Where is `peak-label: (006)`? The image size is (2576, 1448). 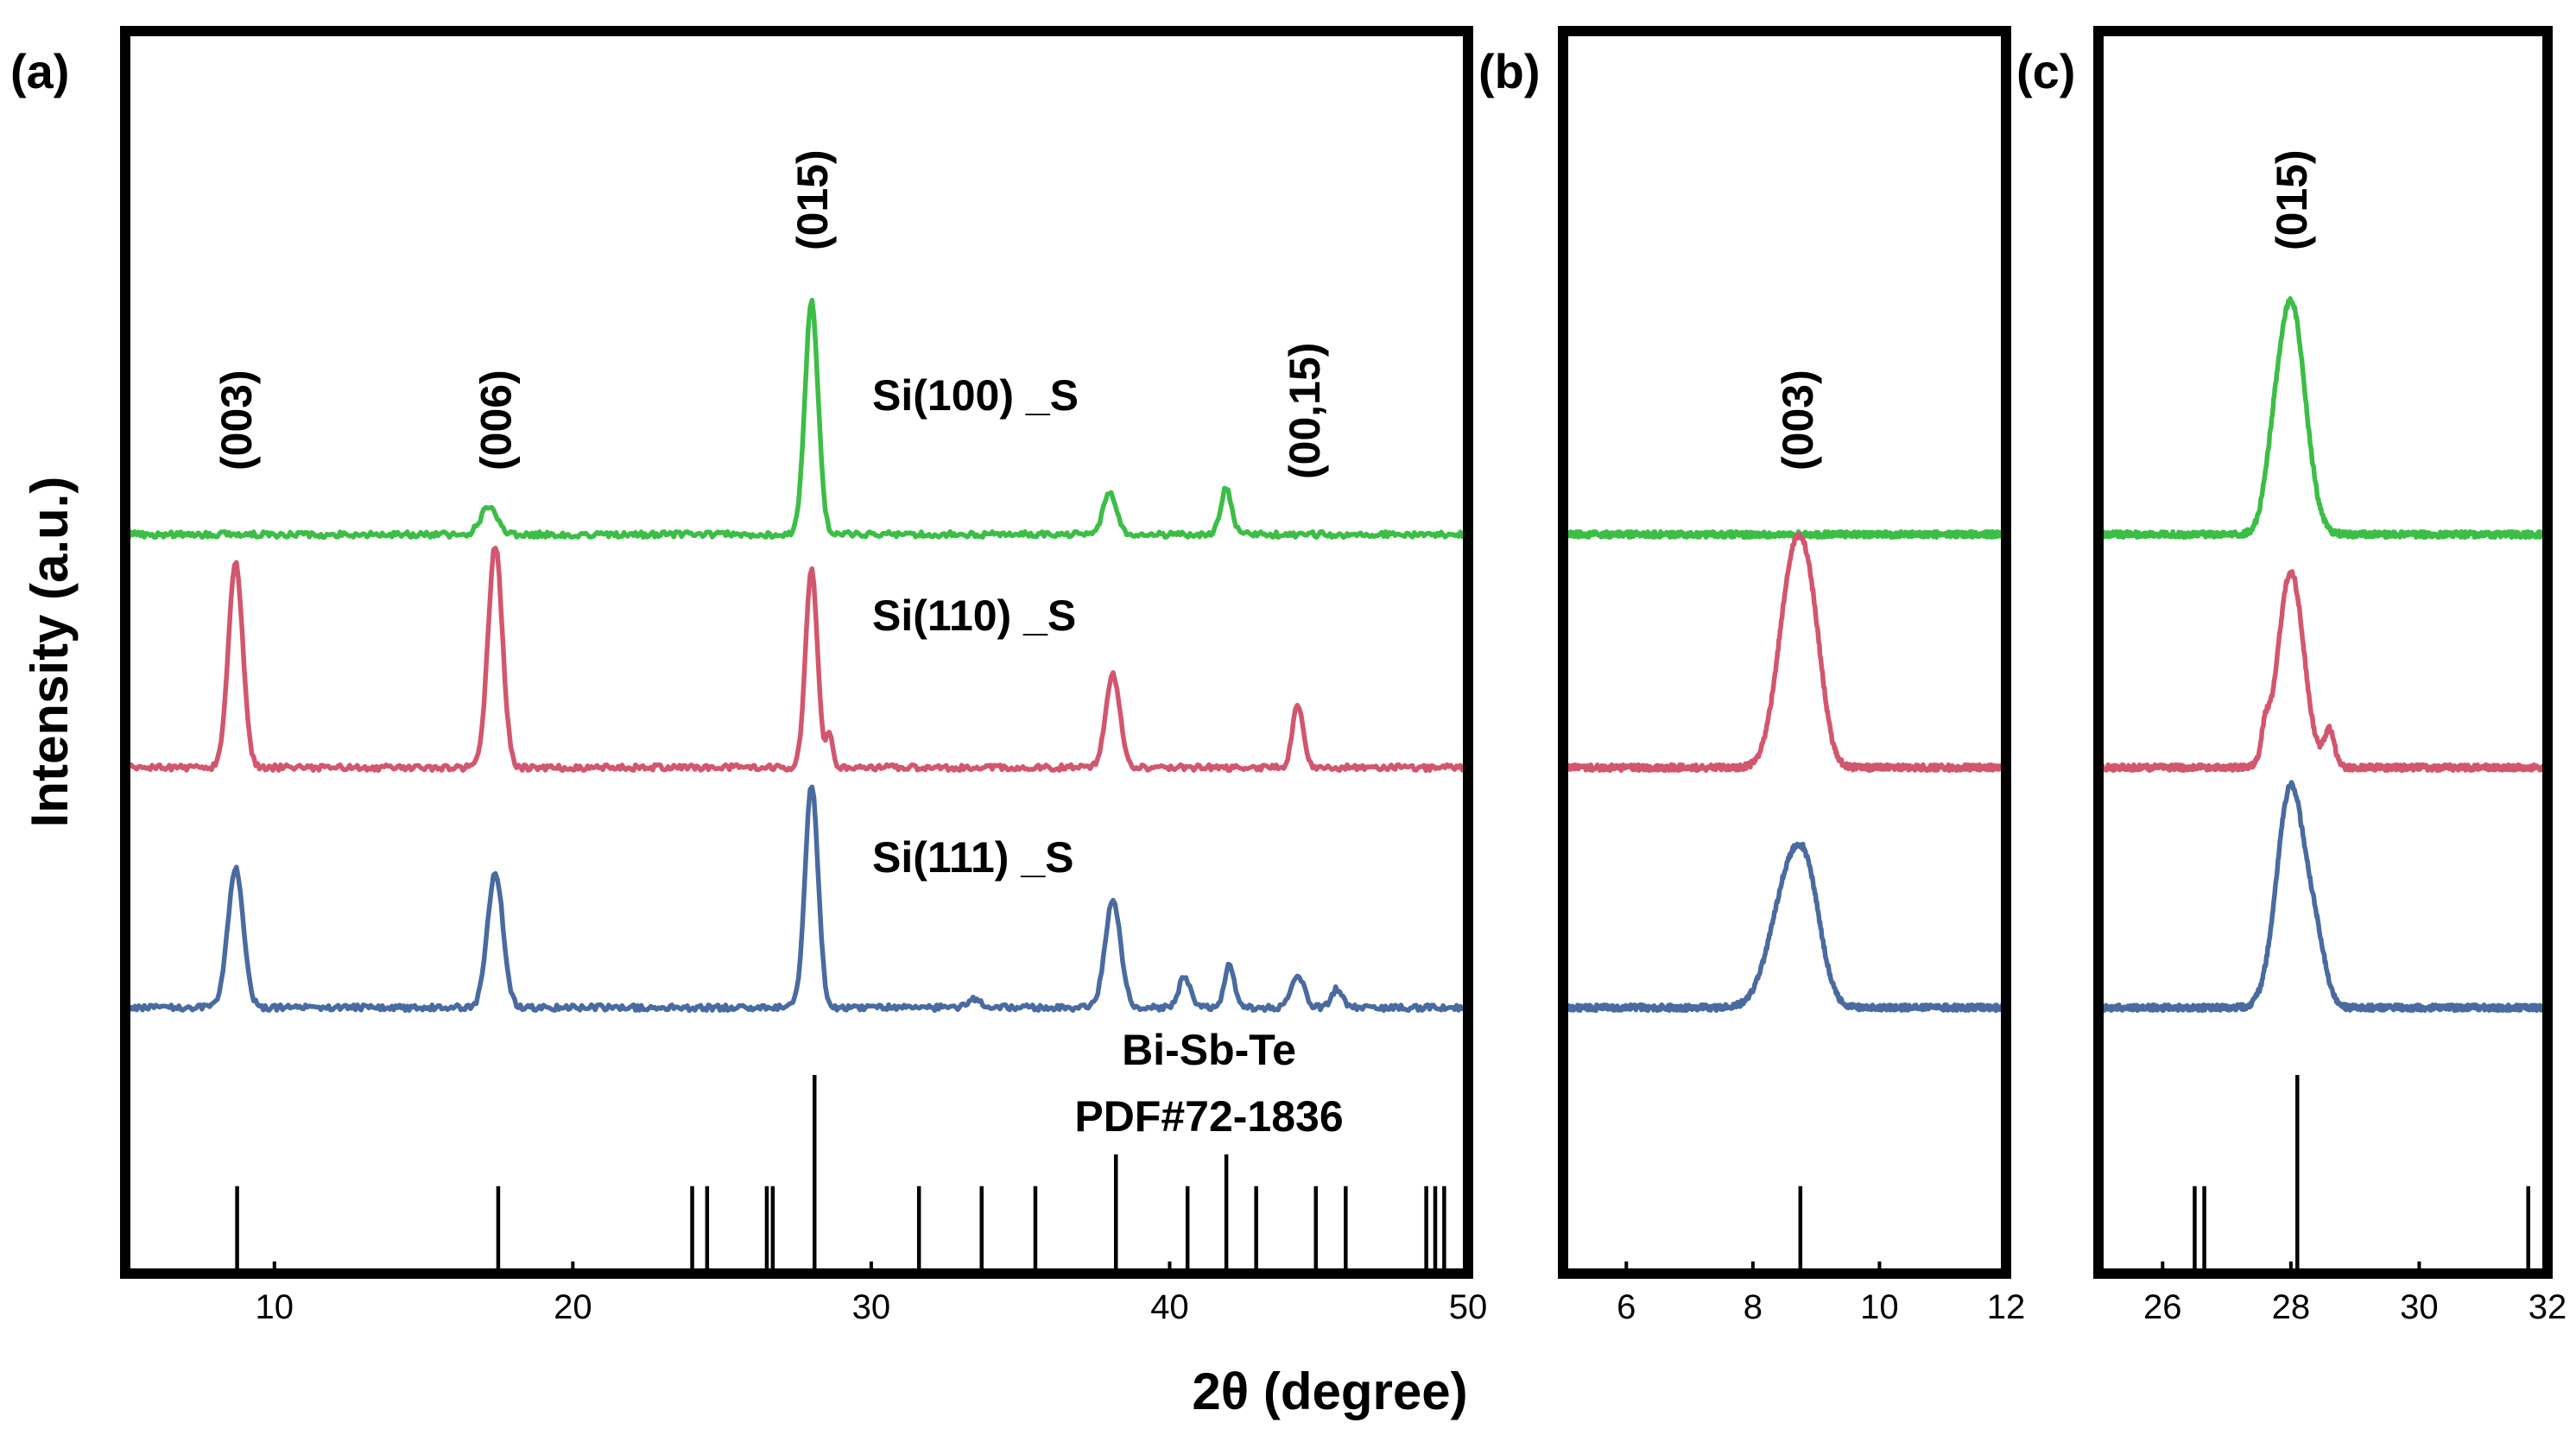
peak-label: (006) is located at coordinates (496, 420).